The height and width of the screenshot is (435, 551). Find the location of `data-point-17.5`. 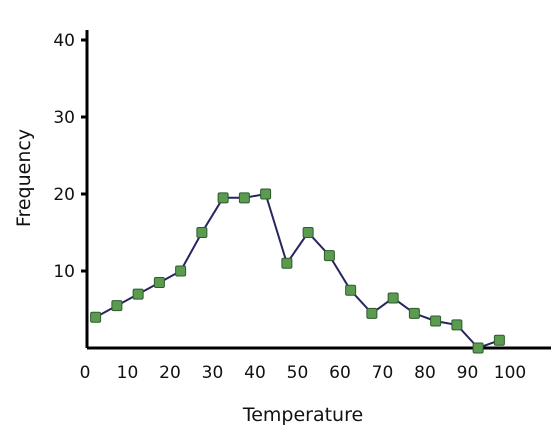

data-point-17.5 is located at coordinates (159, 283).